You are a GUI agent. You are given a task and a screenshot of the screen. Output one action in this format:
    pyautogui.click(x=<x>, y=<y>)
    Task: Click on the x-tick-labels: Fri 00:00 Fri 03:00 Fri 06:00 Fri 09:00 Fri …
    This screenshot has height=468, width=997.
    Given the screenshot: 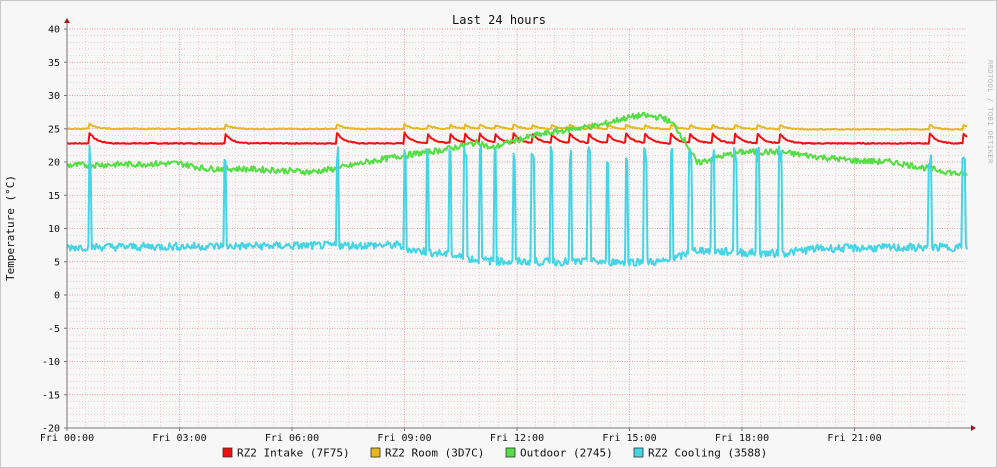 What is the action you would take?
    pyautogui.click(x=461, y=438)
    